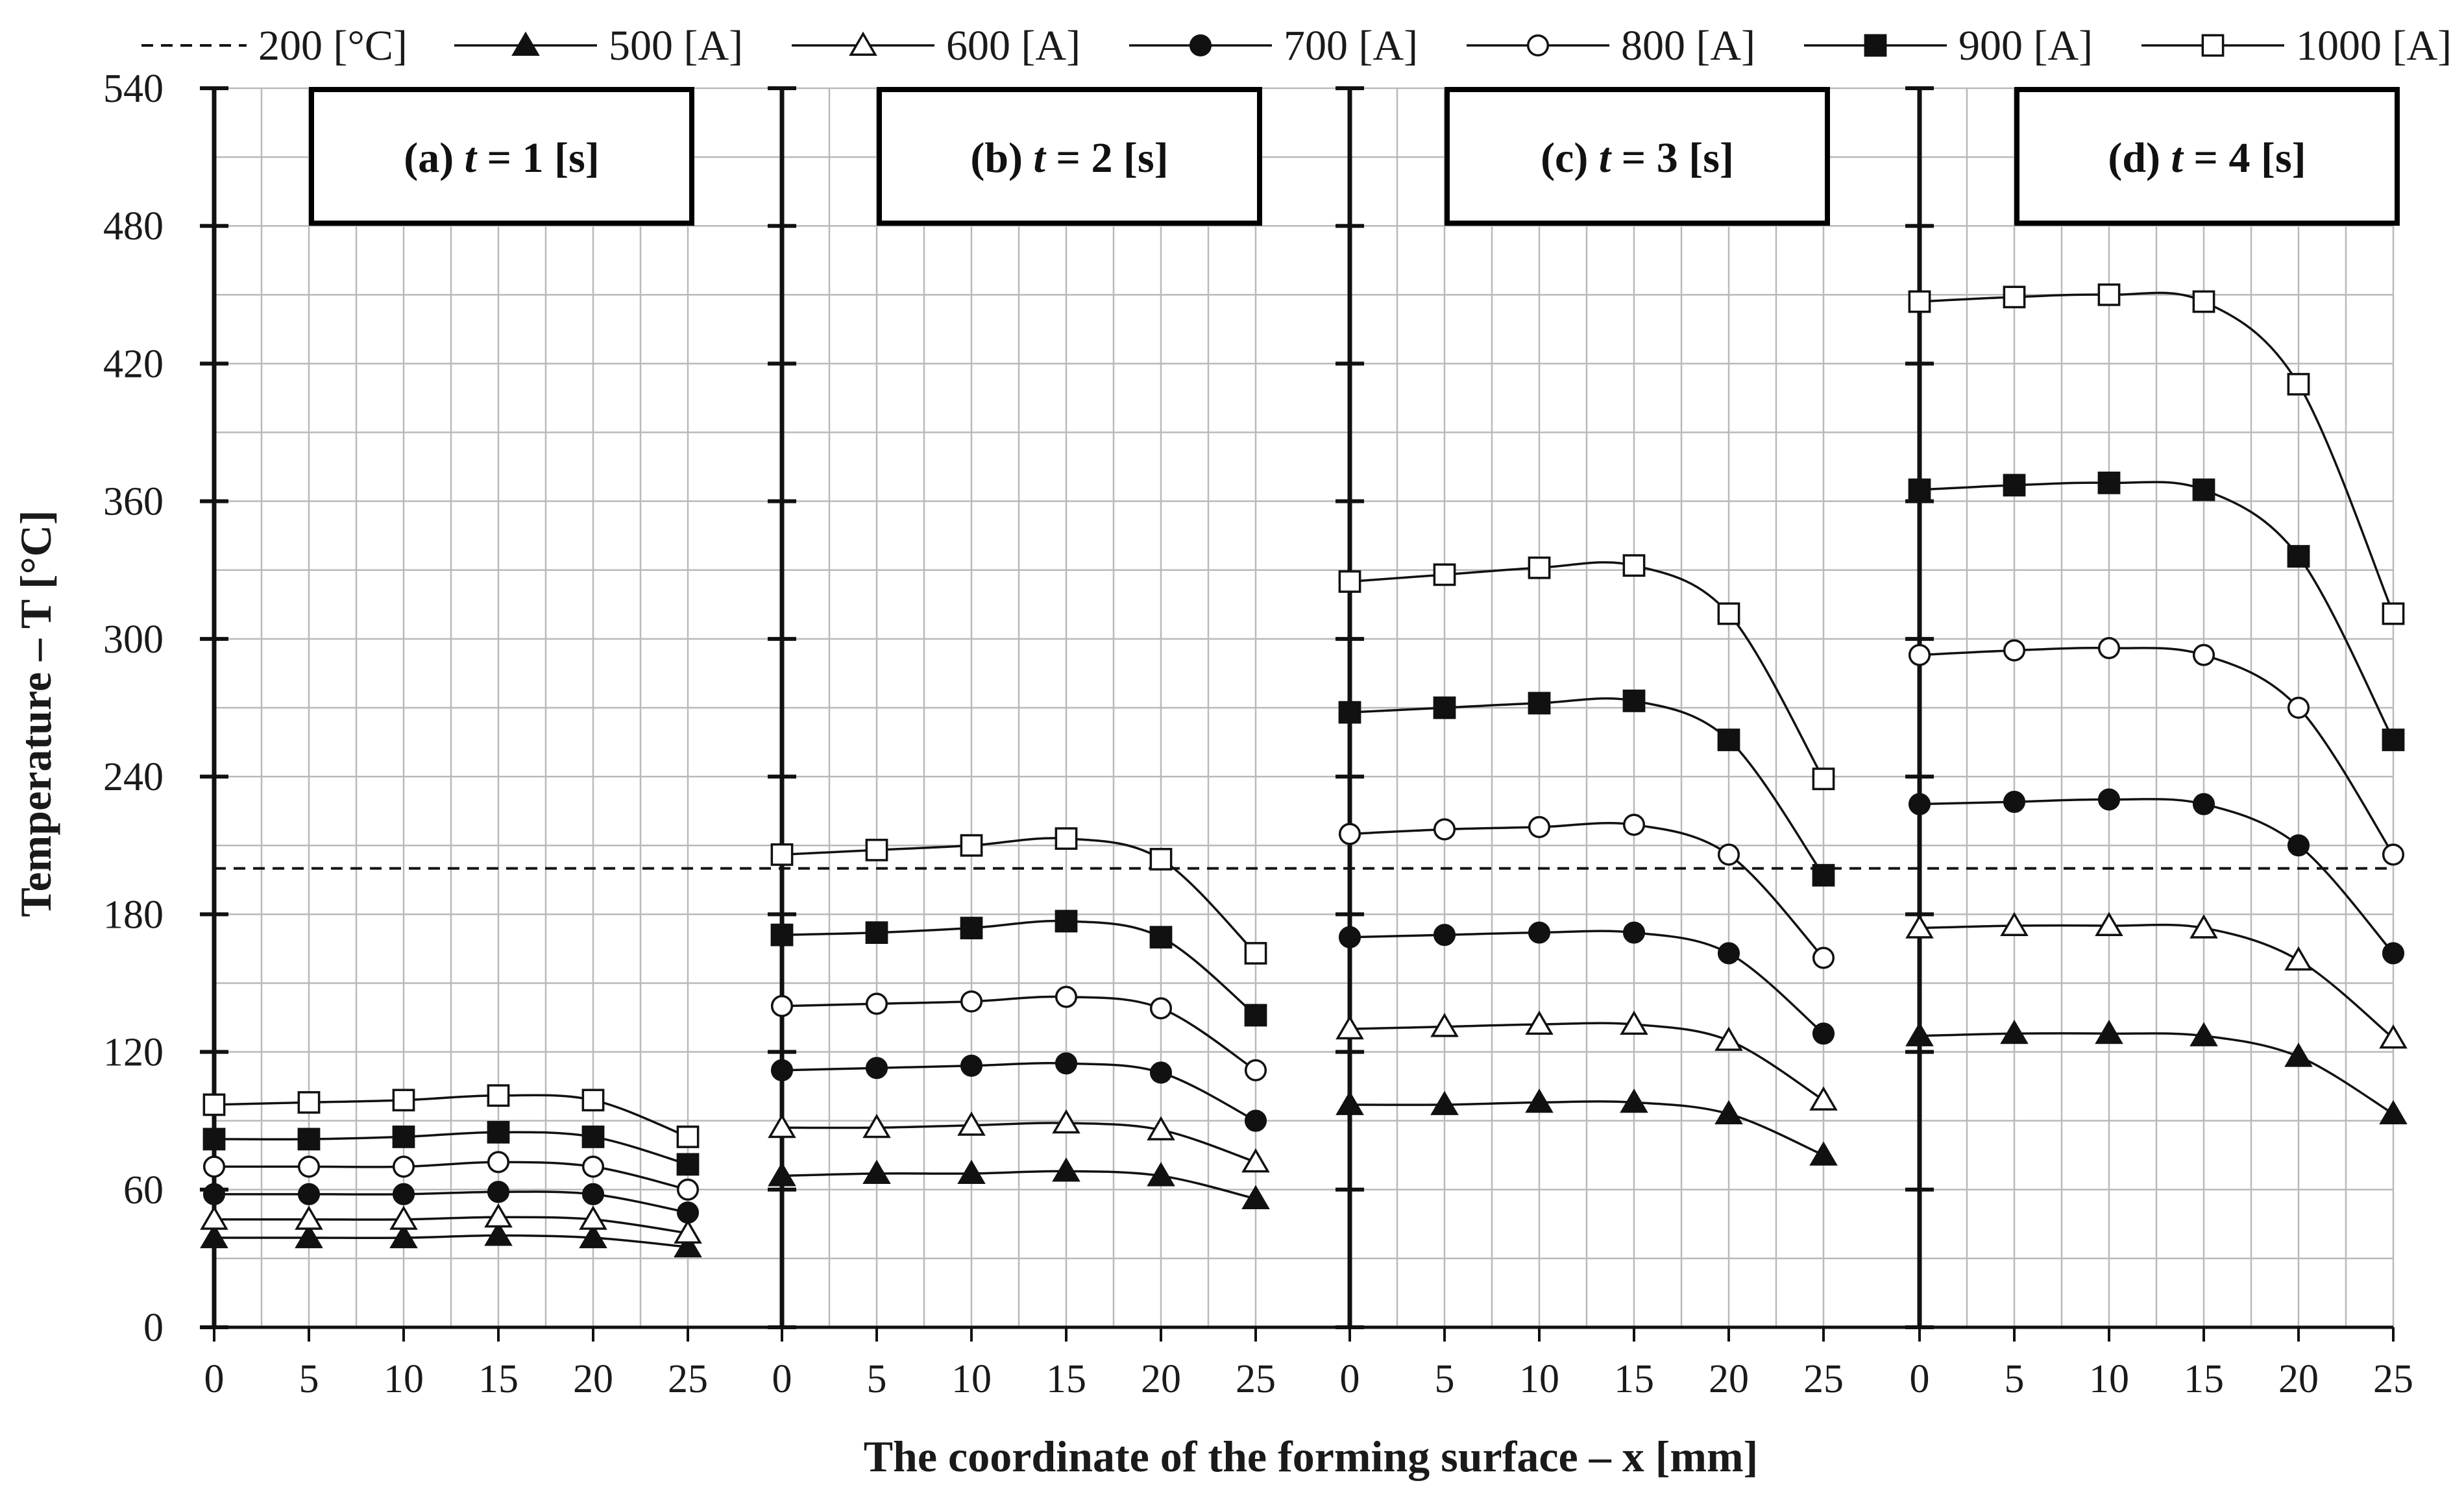 The width and height of the screenshot is (2464, 1494). Describe the element at coordinates (1107, 158) in the screenshot. I see `panel-label-suffix: = 2 [s]` at that location.